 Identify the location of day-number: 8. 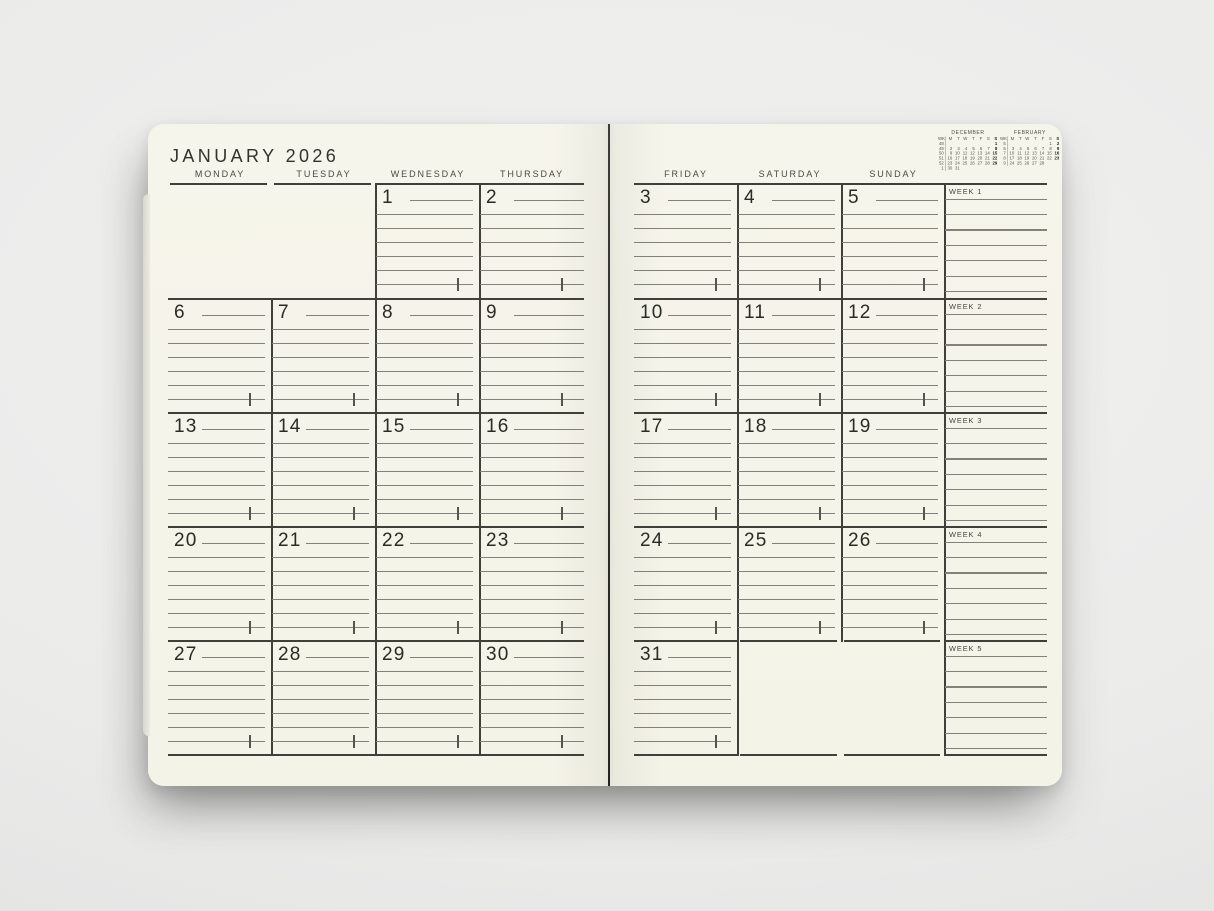
(388, 312).